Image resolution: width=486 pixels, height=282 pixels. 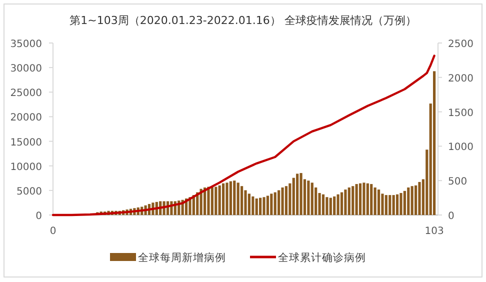 What do you see at coordinates (26, 118) in the screenshot?
I see `y-tick-label: 20000` at bounding box center [26, 118].